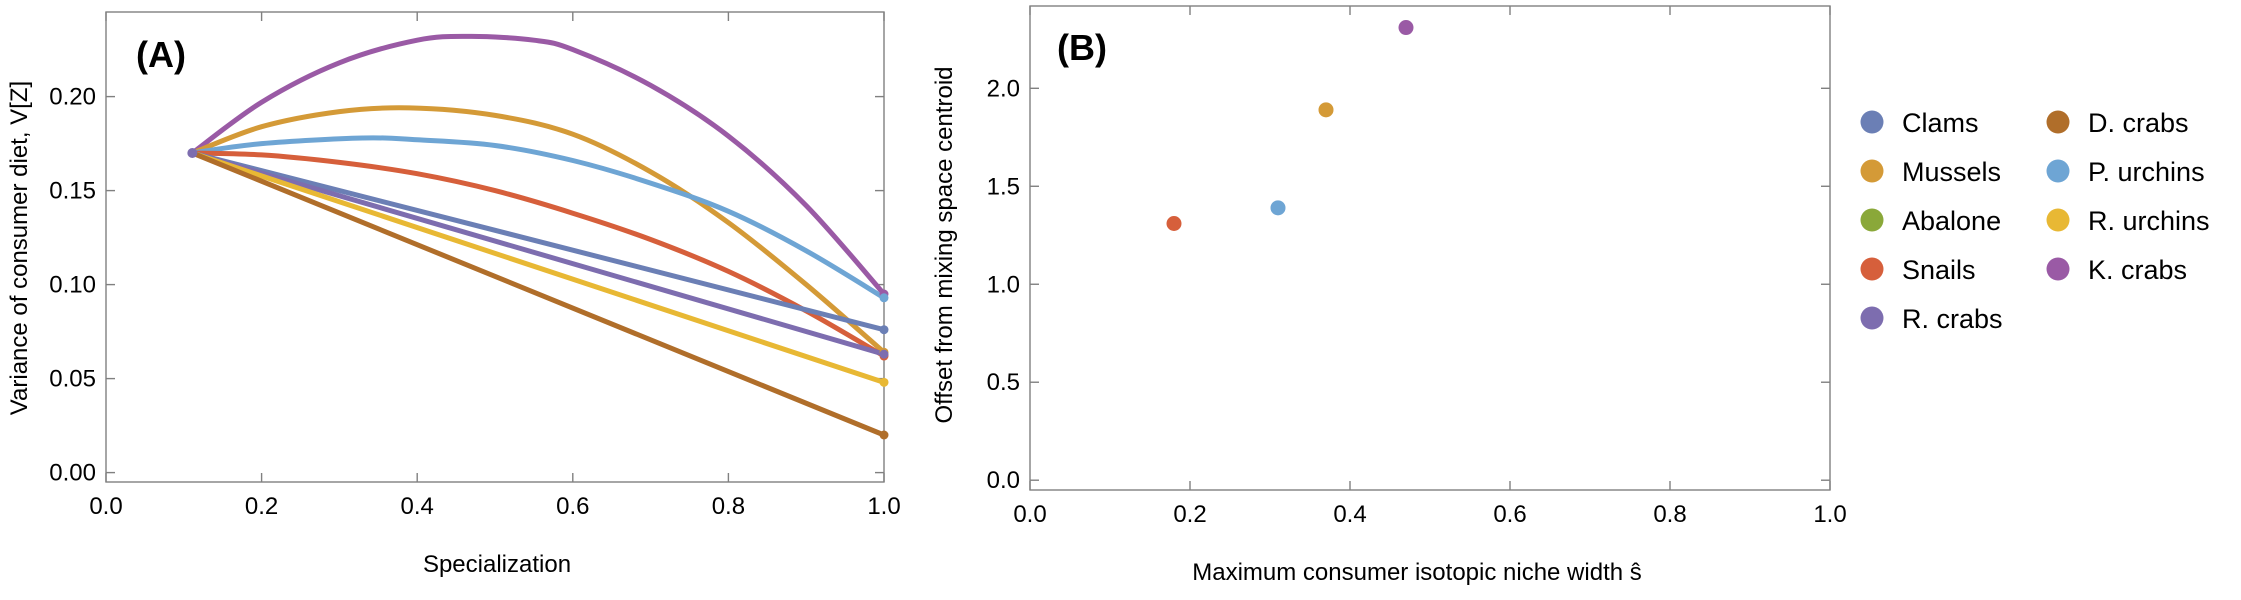 This screenshot has height=600, width=2241. Describe the element at coordinates (1082, 47) in the screenshot. I see `panel-b-label: (B)` at that location.